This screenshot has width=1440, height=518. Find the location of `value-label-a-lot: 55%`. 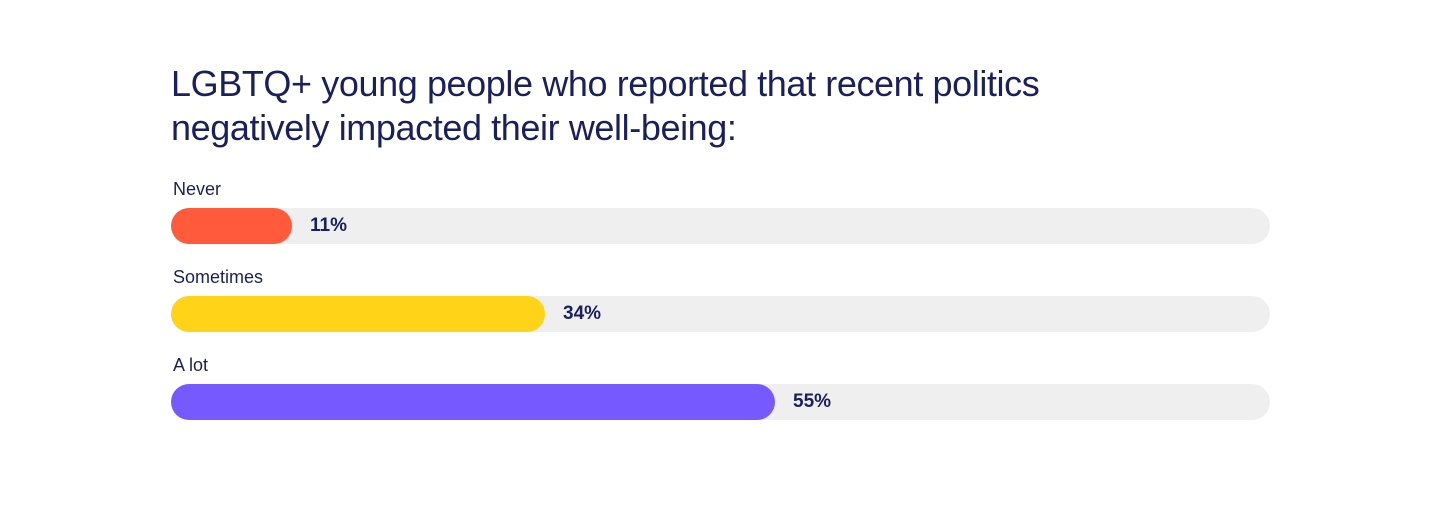

value-label-a-lot: 55% is located at coordinates (812, 401).